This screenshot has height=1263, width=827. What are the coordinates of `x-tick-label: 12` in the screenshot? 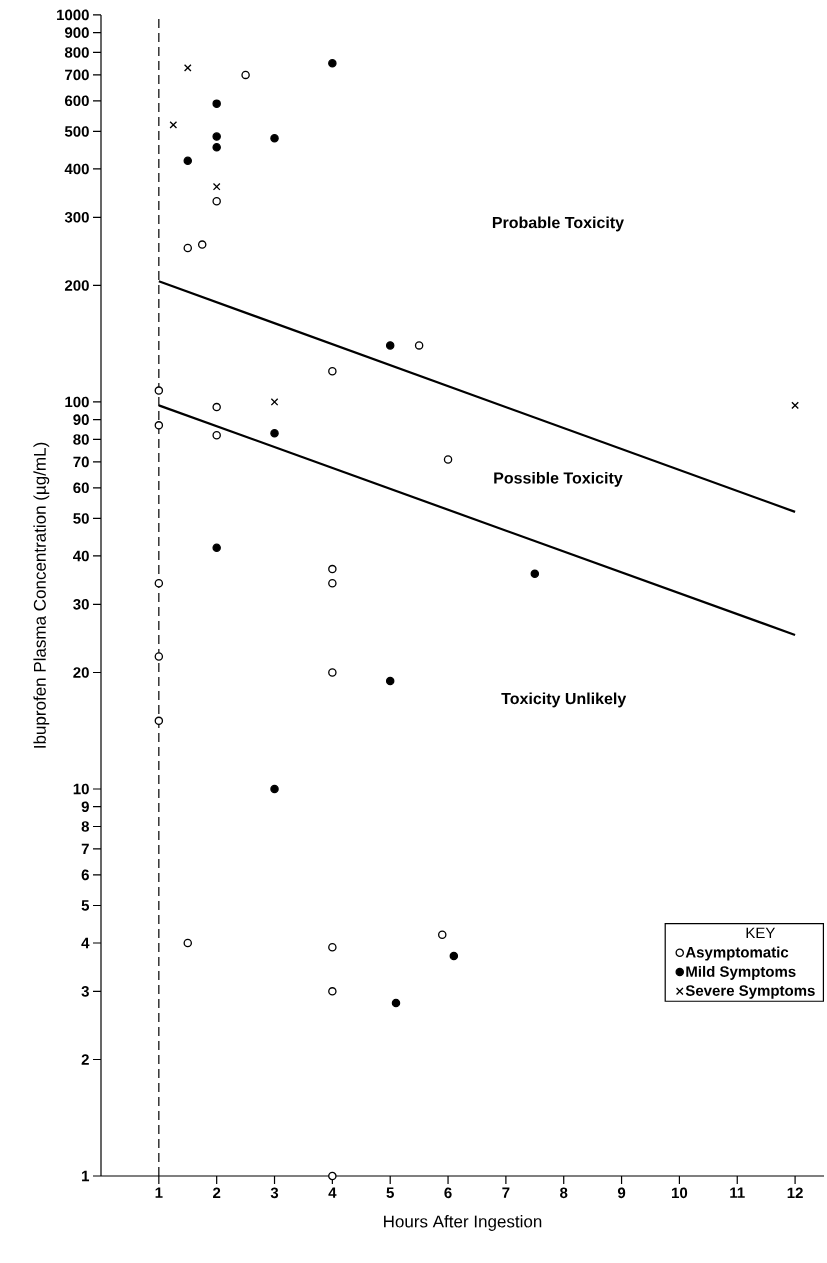 It's located at (795, 1192).